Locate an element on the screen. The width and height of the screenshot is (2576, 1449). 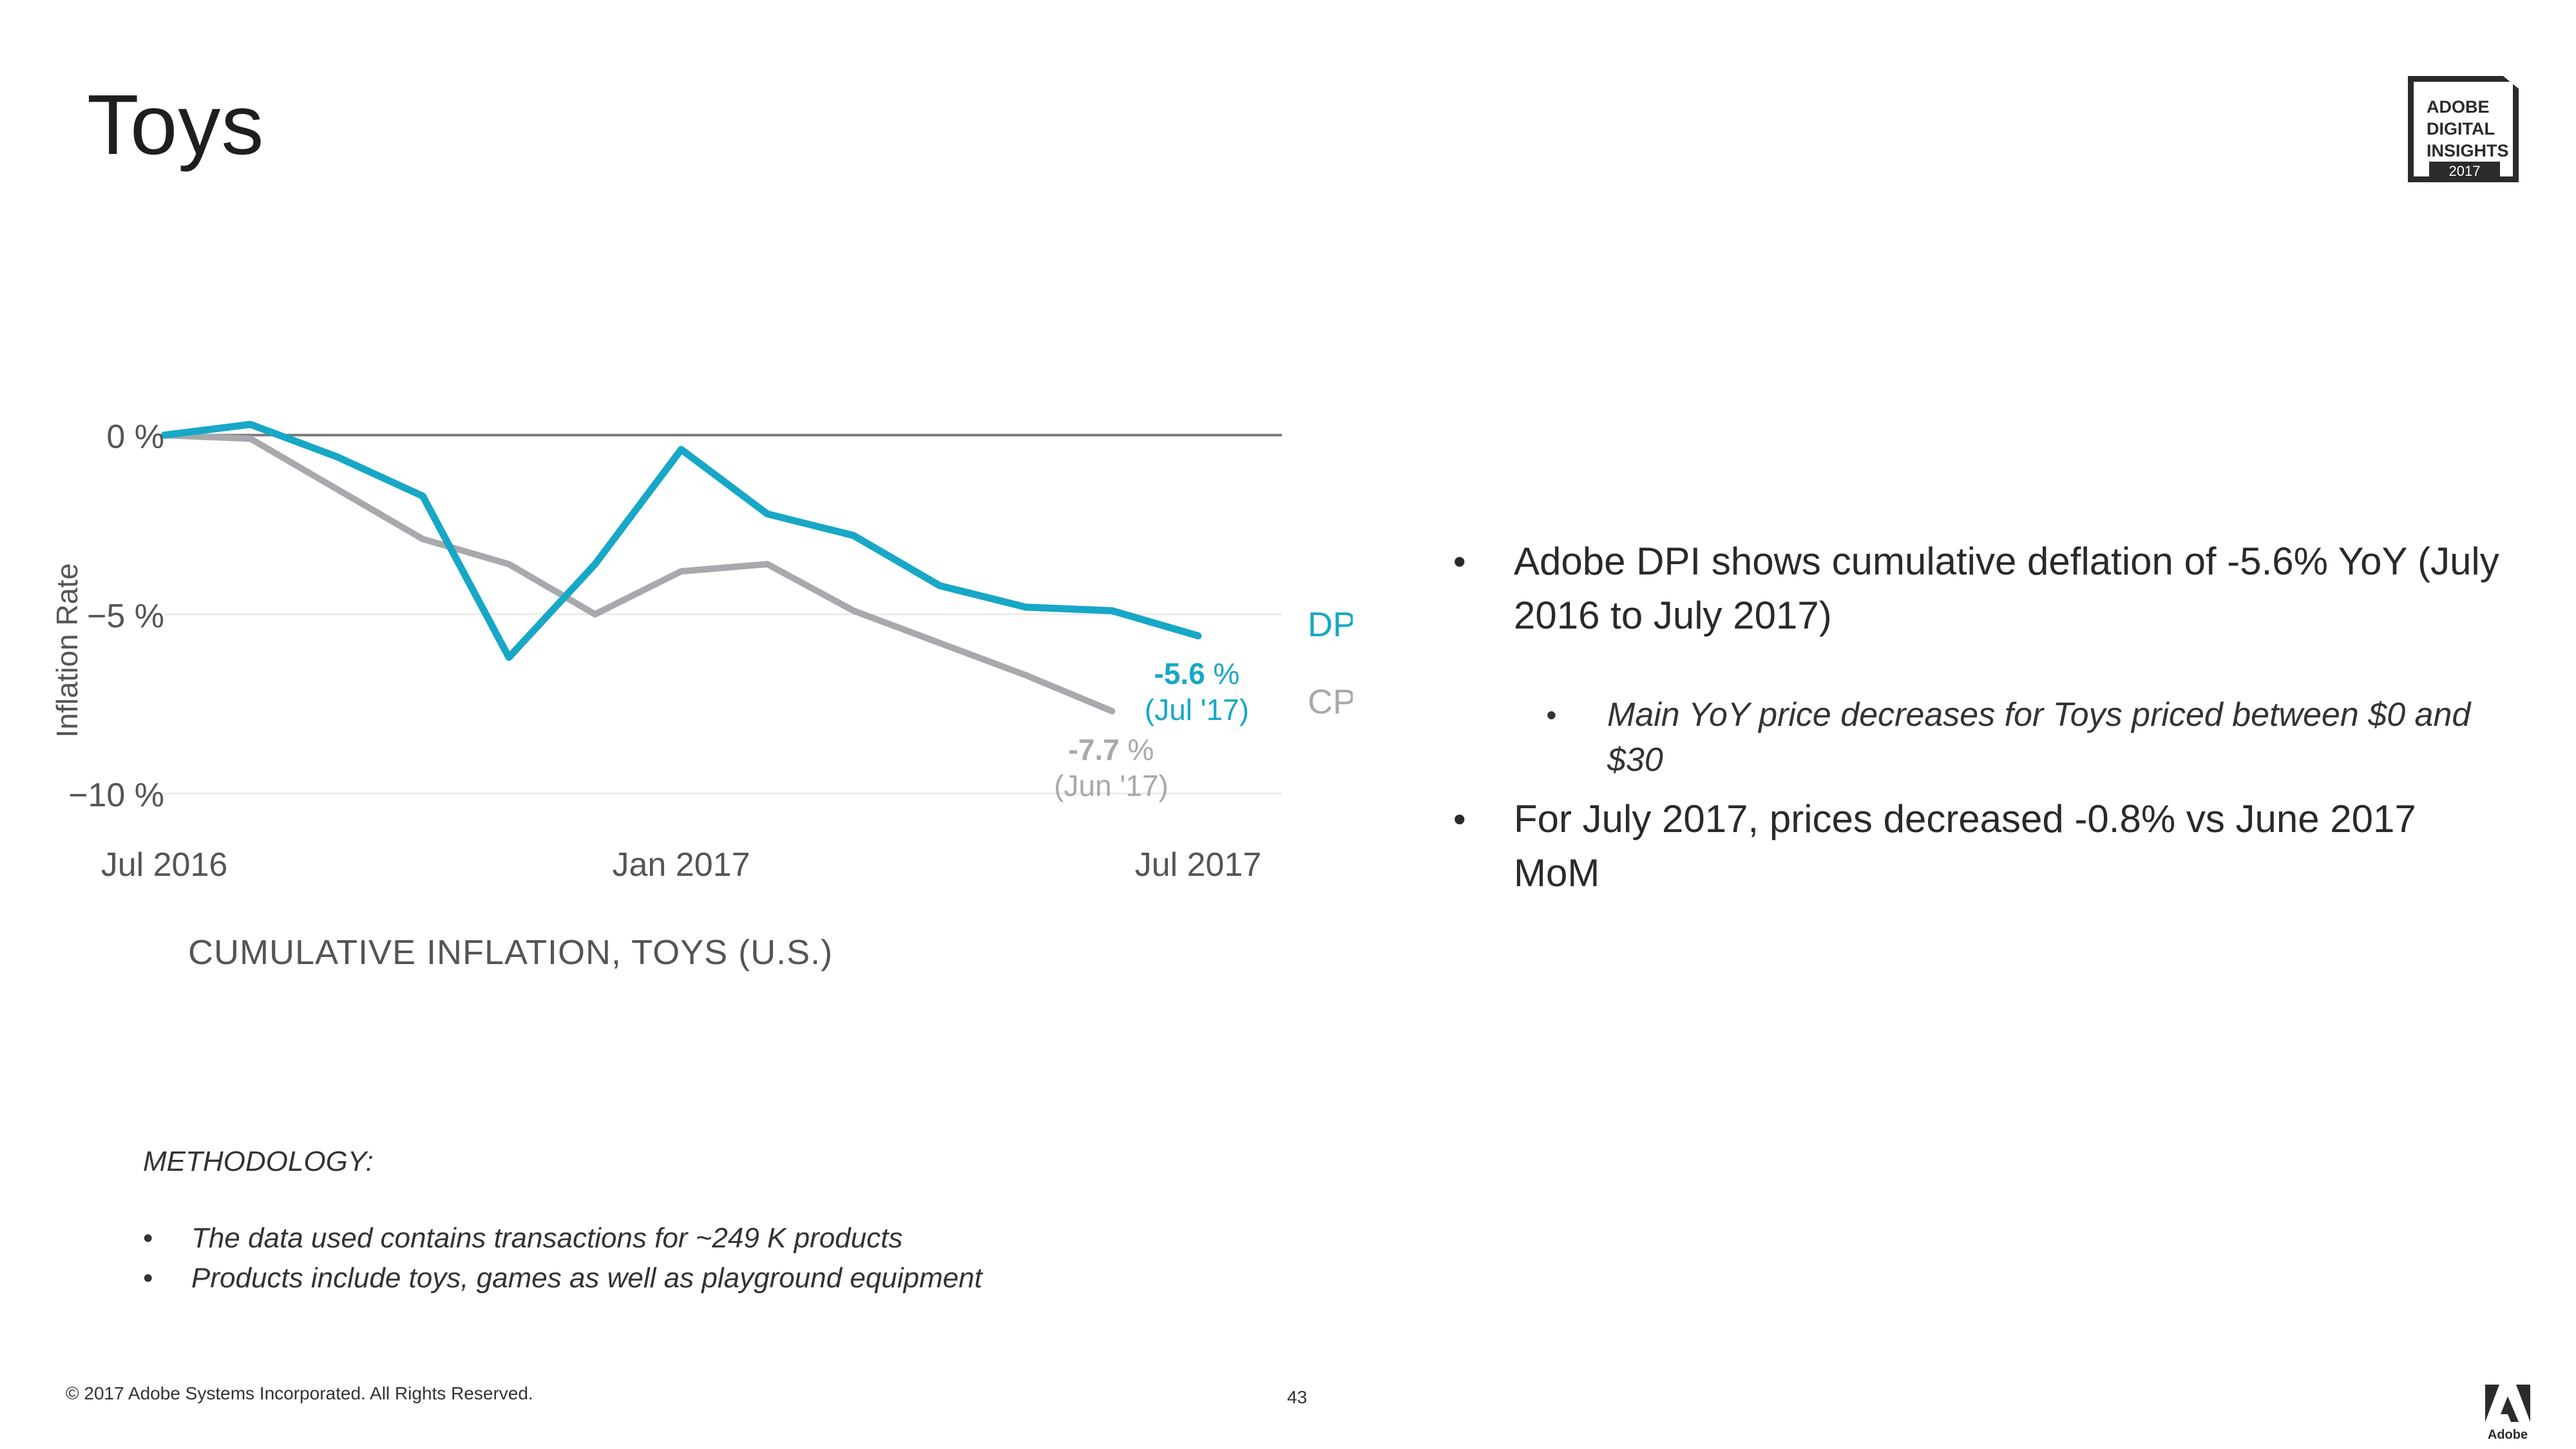
svg-text: Adobe is located at coordinates (2508, 1435).